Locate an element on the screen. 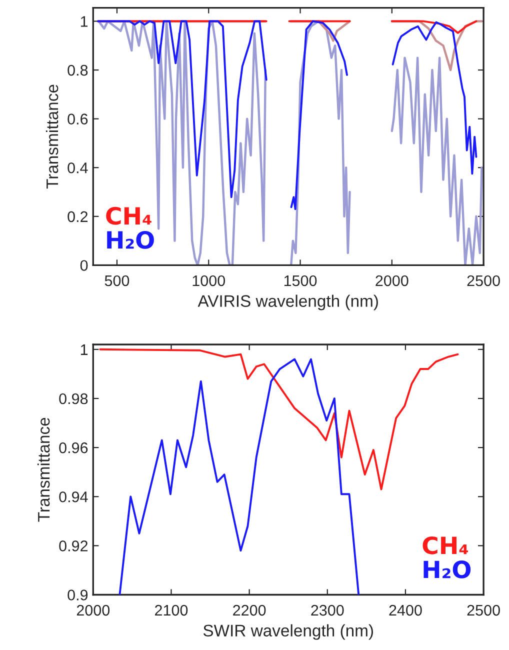  y-tick-label: 0.2 is located at coordinates (78, 216).